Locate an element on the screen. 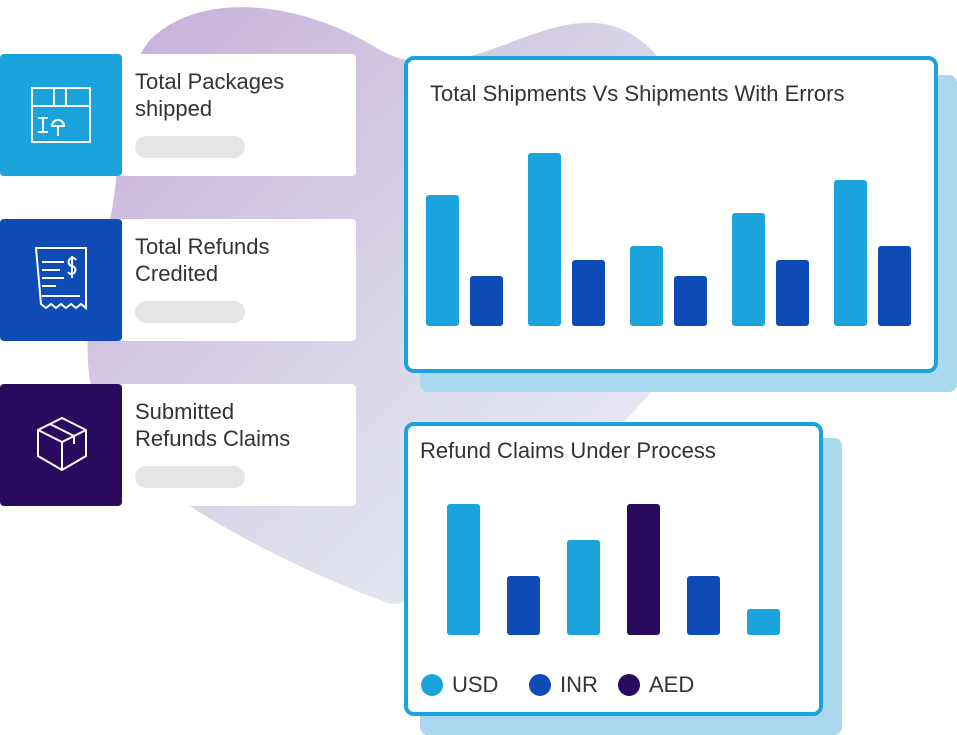 The height and width of the screenshot is (735, 957). package-icon is located at coordinates (61, 115).